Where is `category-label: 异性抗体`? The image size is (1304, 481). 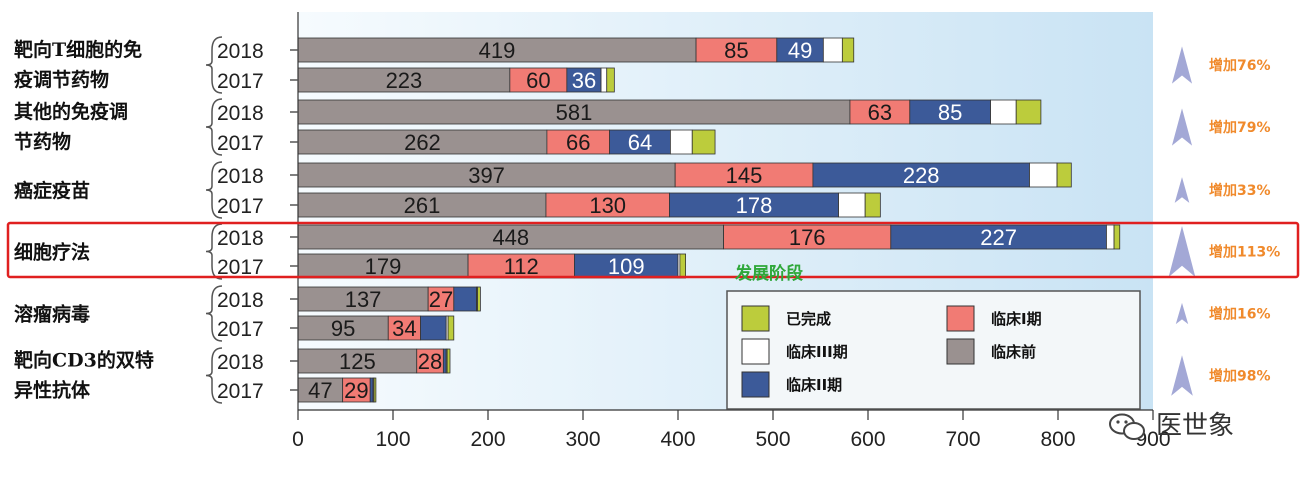
category-label: 异性抗体 is located at coordinates (52, 390).